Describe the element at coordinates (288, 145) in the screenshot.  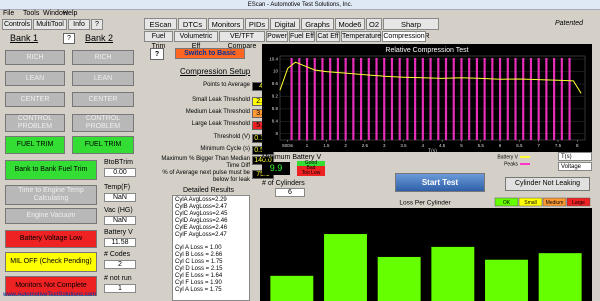
I see `x-tick-label: 500m` at that location.